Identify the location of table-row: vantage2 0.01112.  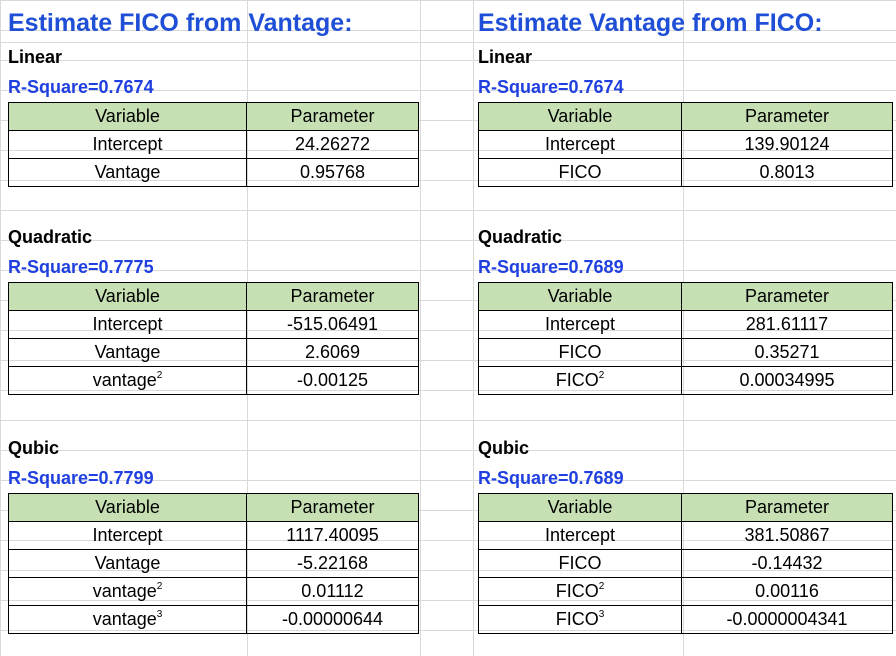
(213, 591).